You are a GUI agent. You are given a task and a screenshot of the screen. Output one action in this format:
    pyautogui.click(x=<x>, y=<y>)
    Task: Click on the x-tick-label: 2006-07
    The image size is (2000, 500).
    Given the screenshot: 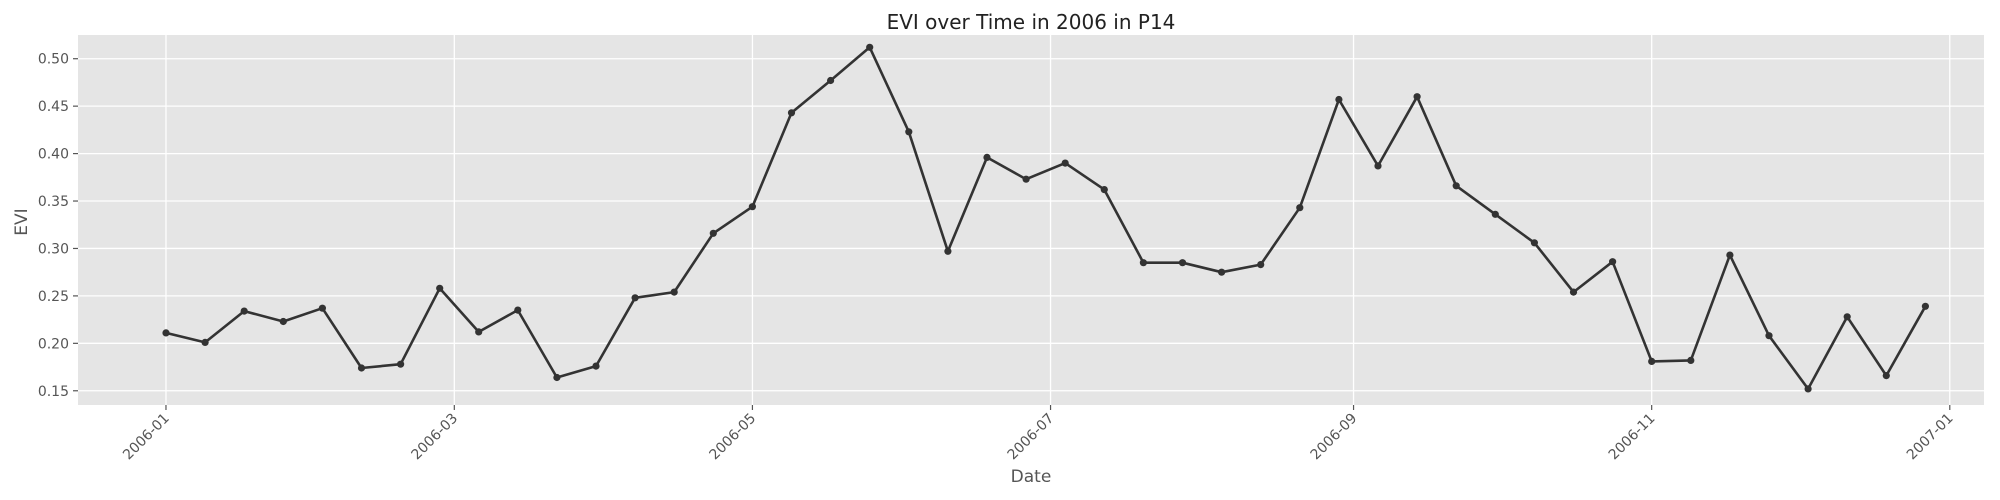 What is the action you would take?
    pyautogui.click(x=1031, y=437)
    